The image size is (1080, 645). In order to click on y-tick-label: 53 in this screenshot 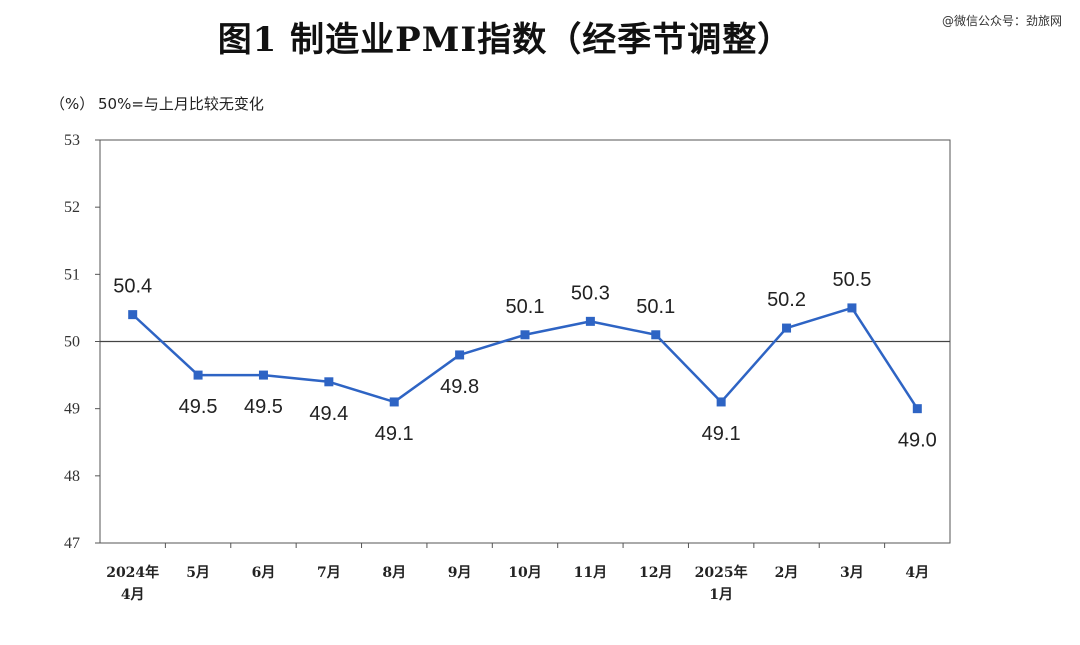, I will do `click(72, 140)`.